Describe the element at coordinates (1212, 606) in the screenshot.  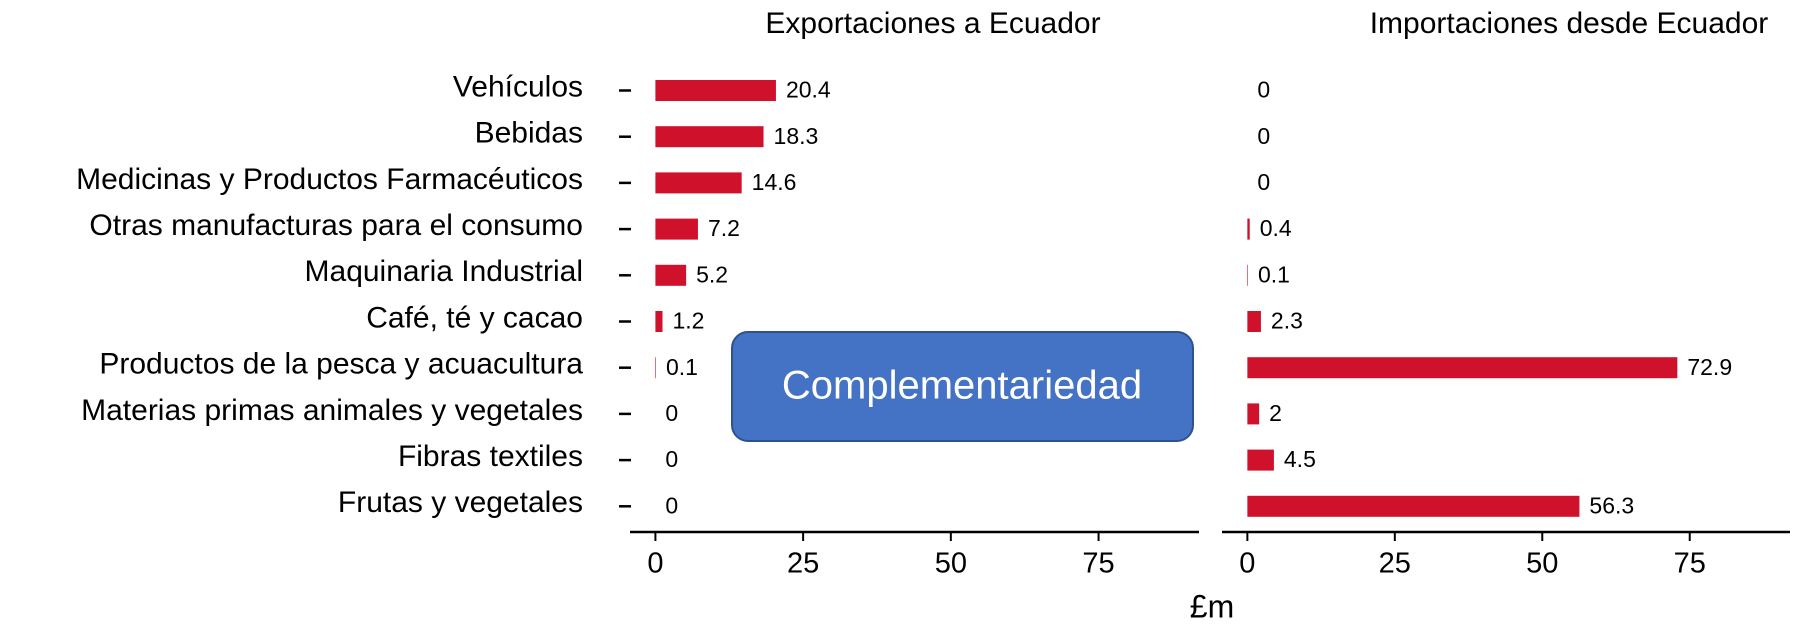
I see `x-axis-label: £m` at that location.